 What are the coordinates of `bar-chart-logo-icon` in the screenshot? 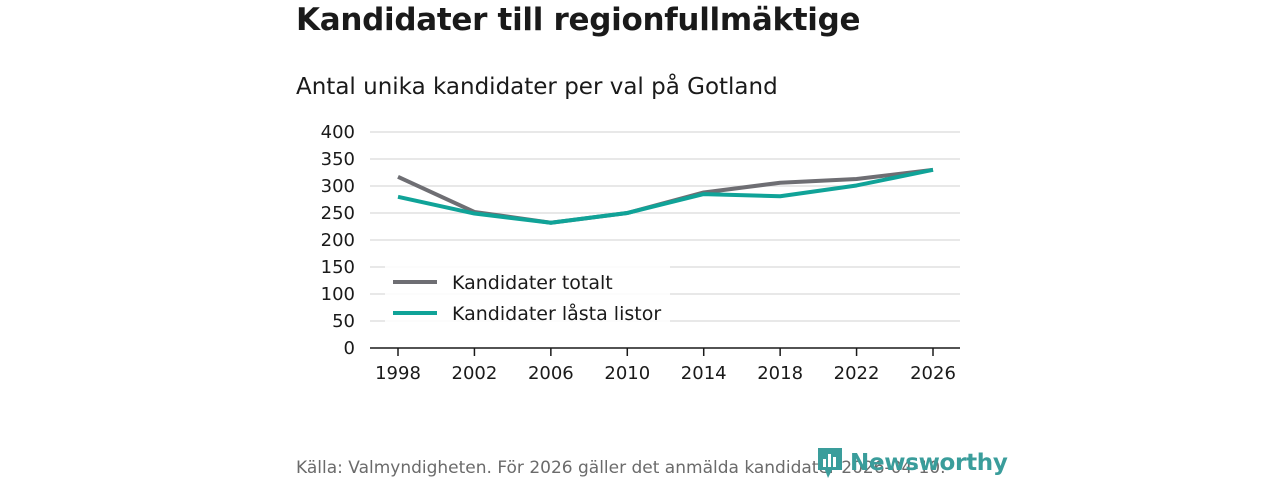 It's located at (830, 463).